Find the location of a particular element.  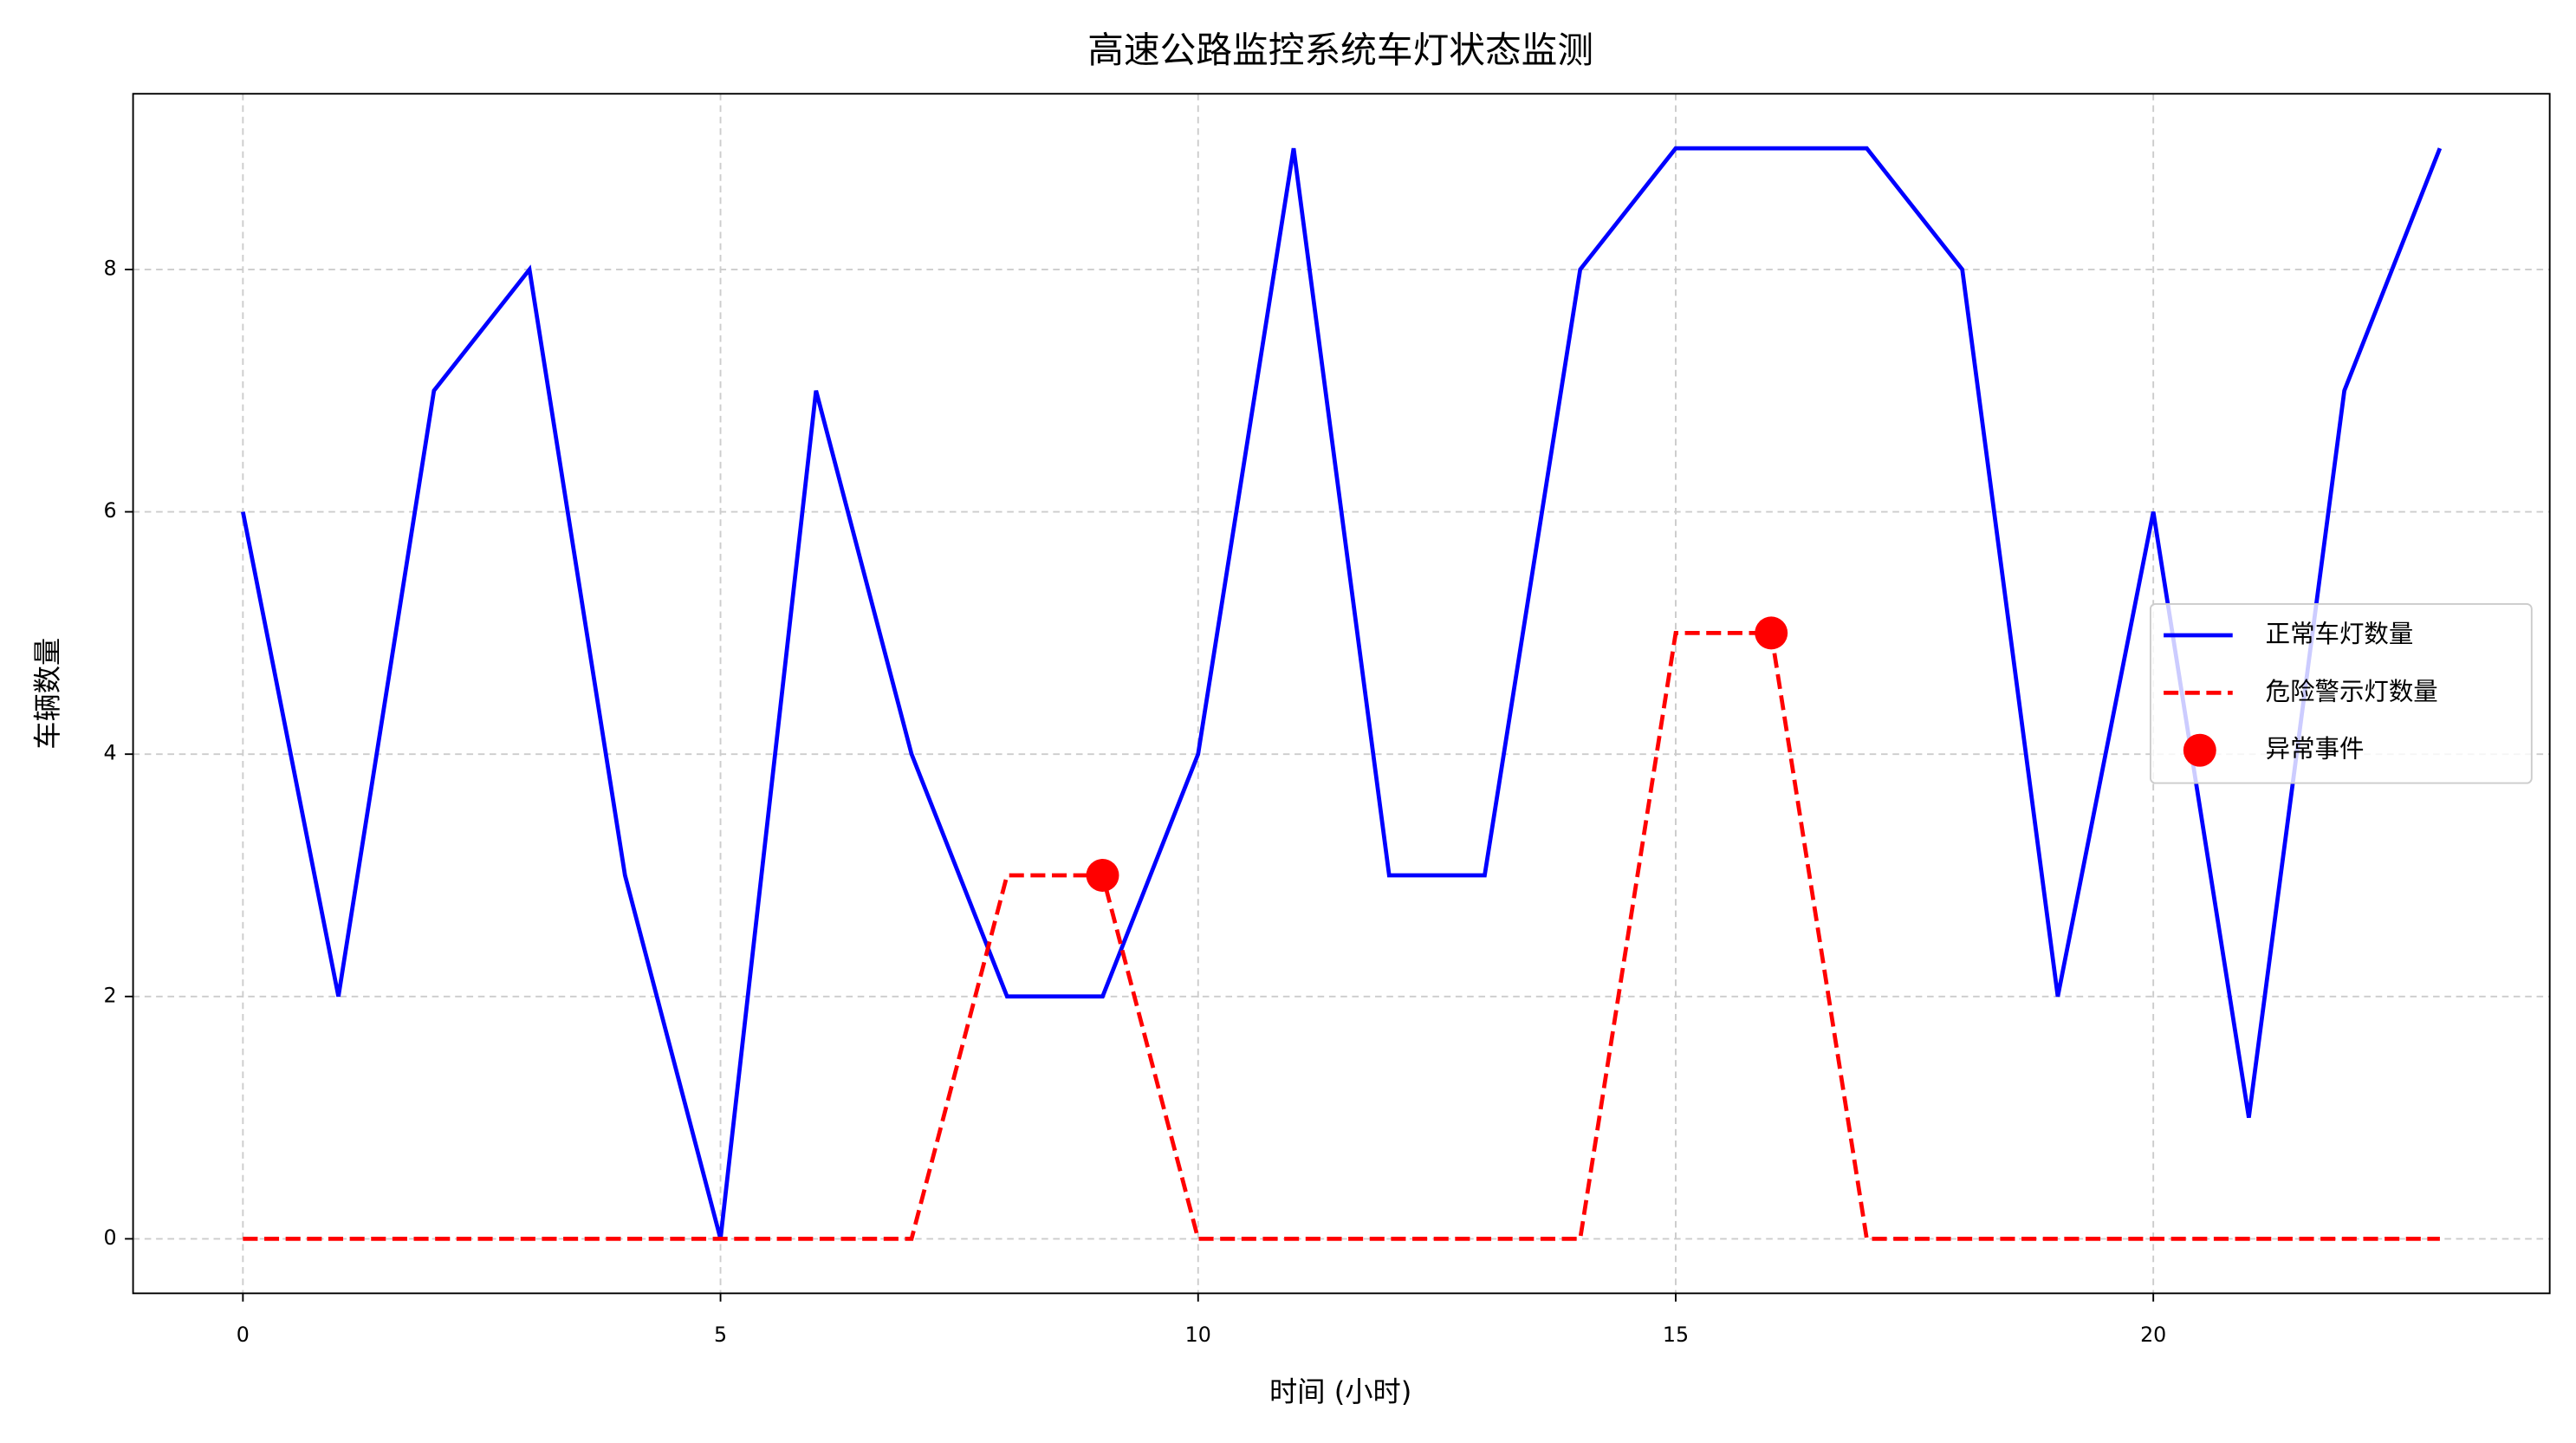

x-axis-label: 时间 (小时) is located at coordinates (1340, 1391).